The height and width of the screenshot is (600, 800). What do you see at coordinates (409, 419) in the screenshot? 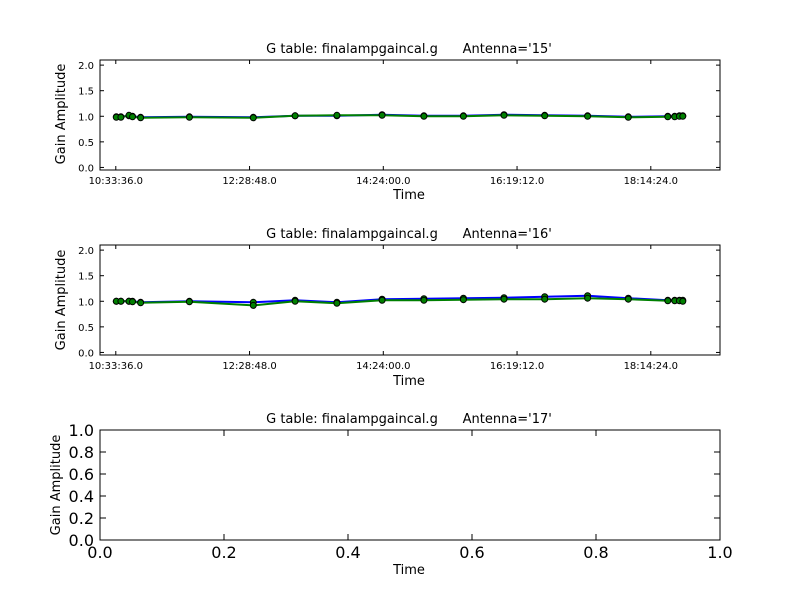
I see `panel-3-title: G table: finalampgaincal.g Antenna='17'` at bounding box center [409, 419].